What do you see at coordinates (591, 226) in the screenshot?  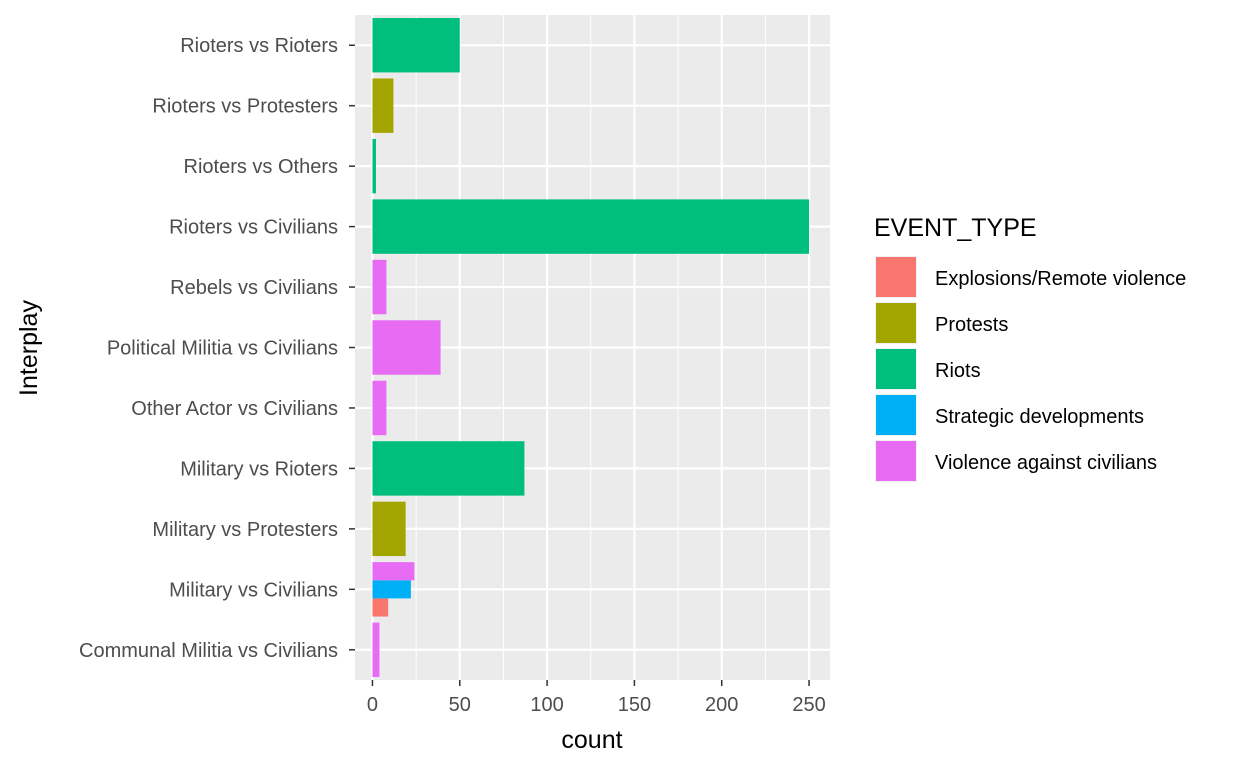 I see `bar-rioters-vs-civilians-riots` at bounding box center [591, 226].